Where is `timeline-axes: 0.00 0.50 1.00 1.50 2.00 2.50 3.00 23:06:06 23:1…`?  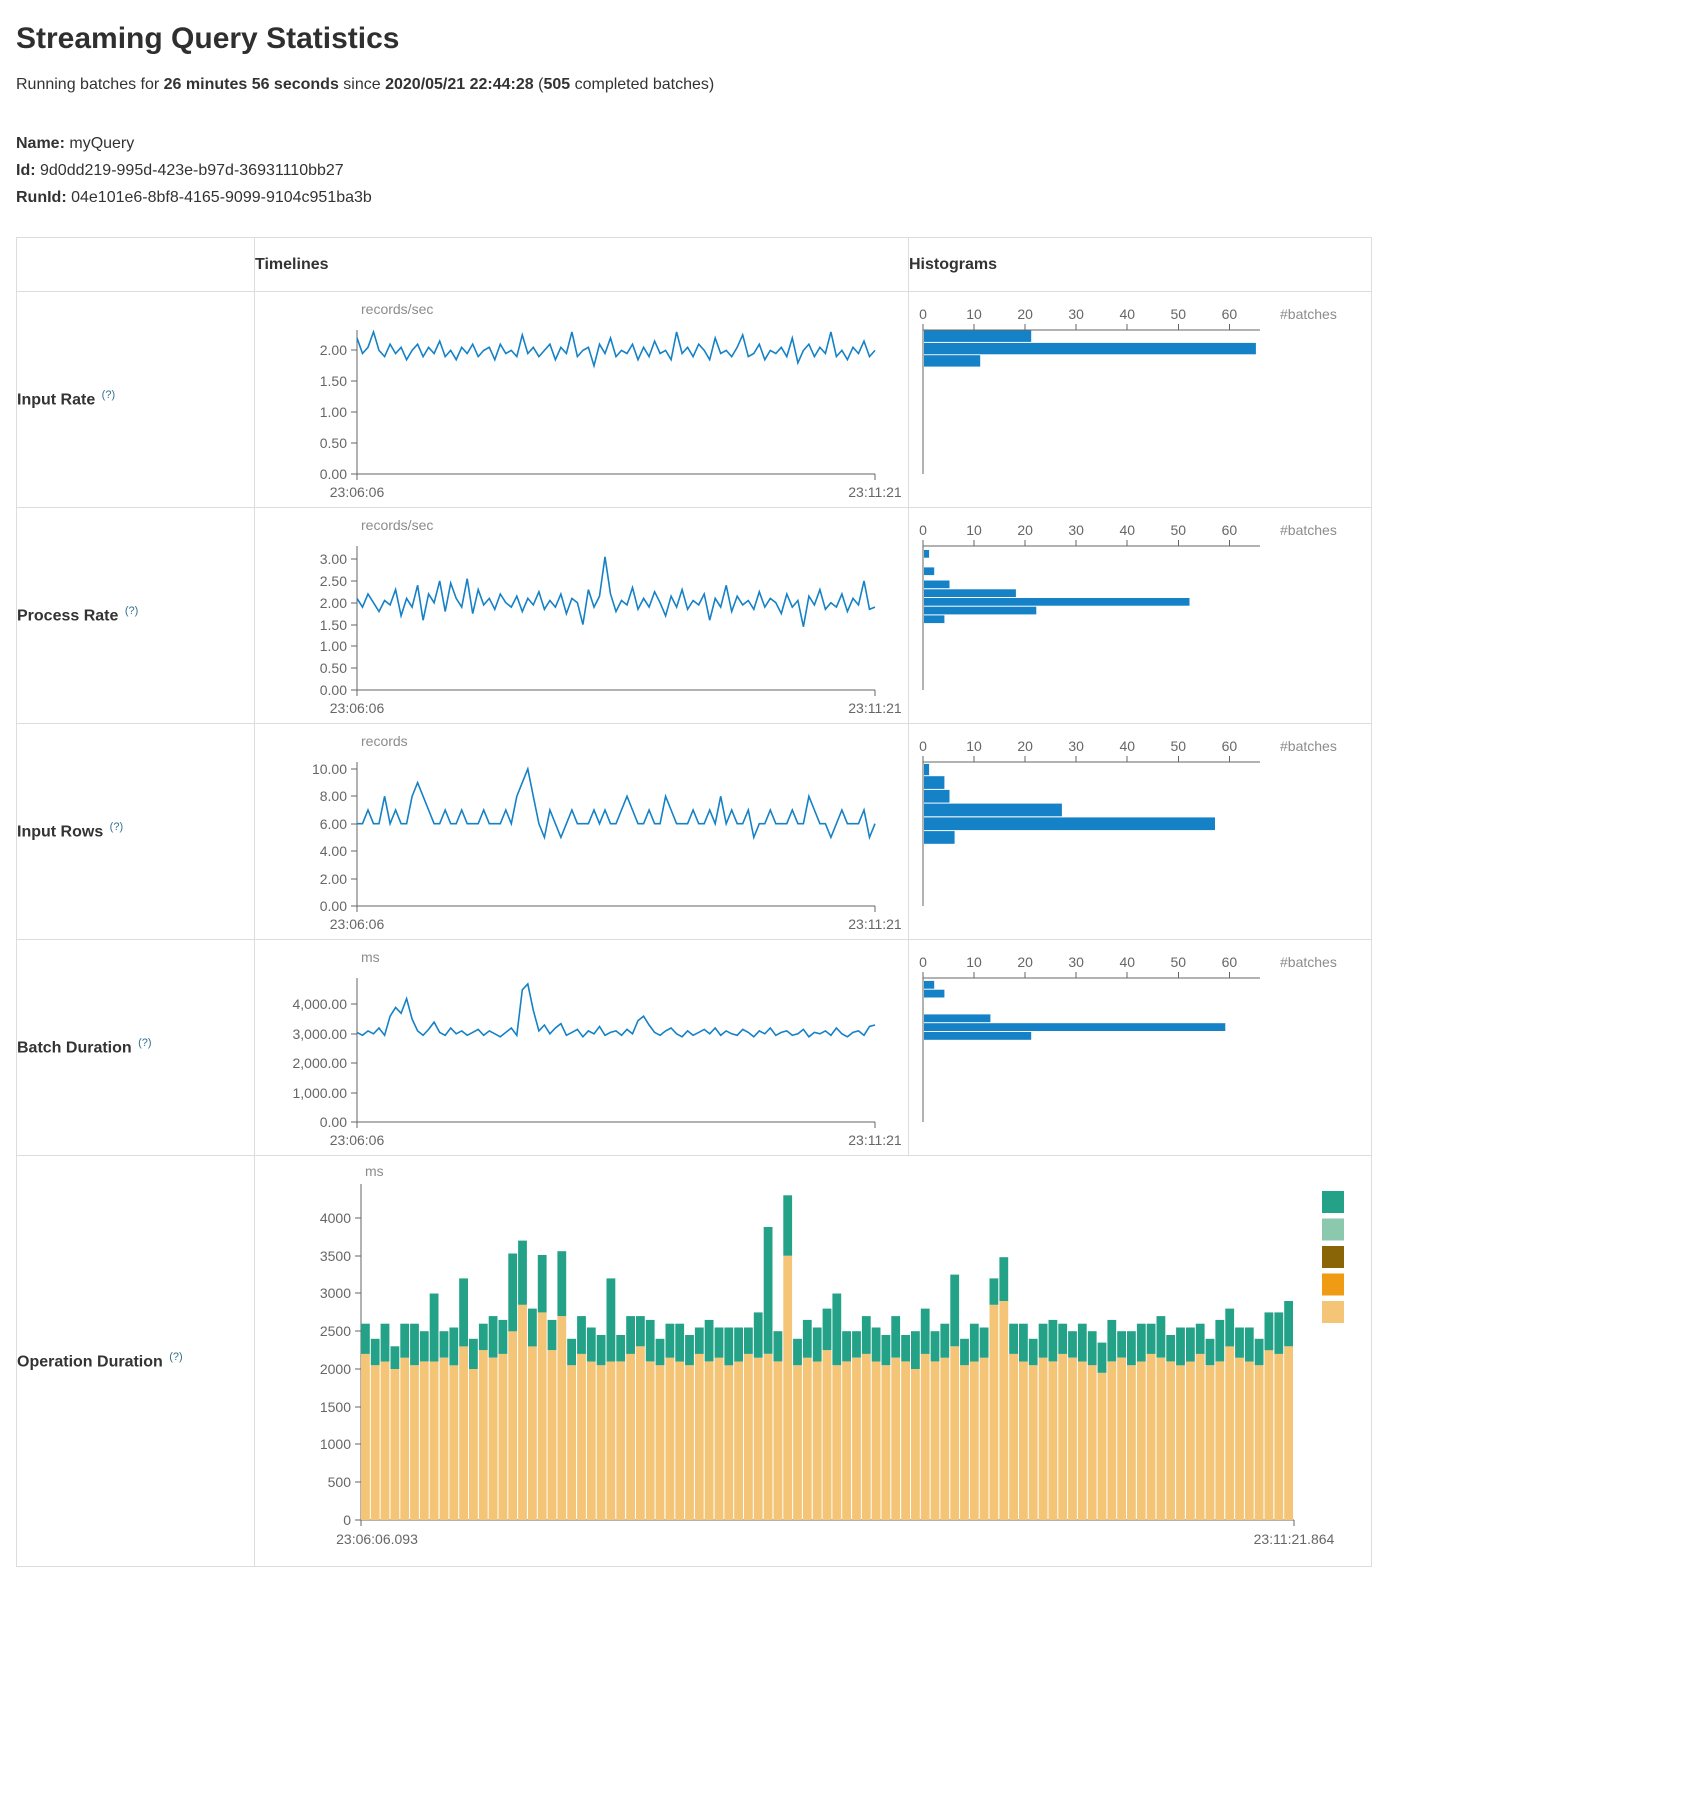
timeline-axes: 0.00 0.50 1.00 1.50 2.00 2.50 3.00 23:06:06 23:1… is located at coordinates (611, 631).